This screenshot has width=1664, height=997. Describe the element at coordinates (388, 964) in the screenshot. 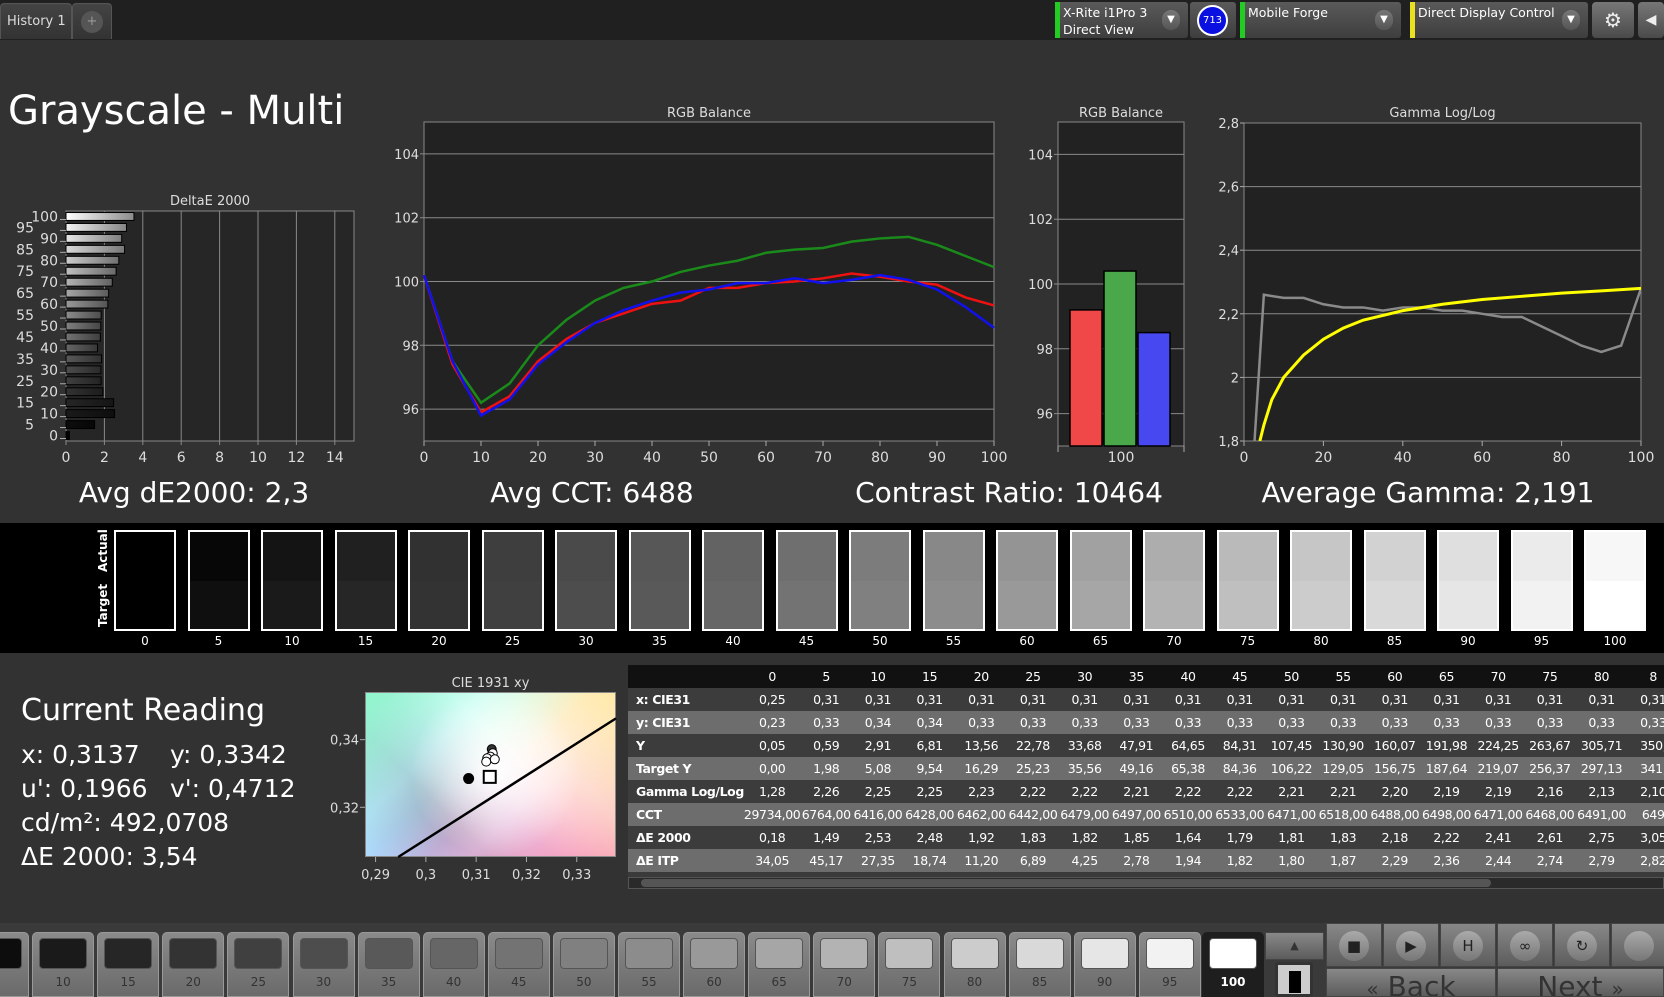

I see `patch-button-35: 35` at that location.